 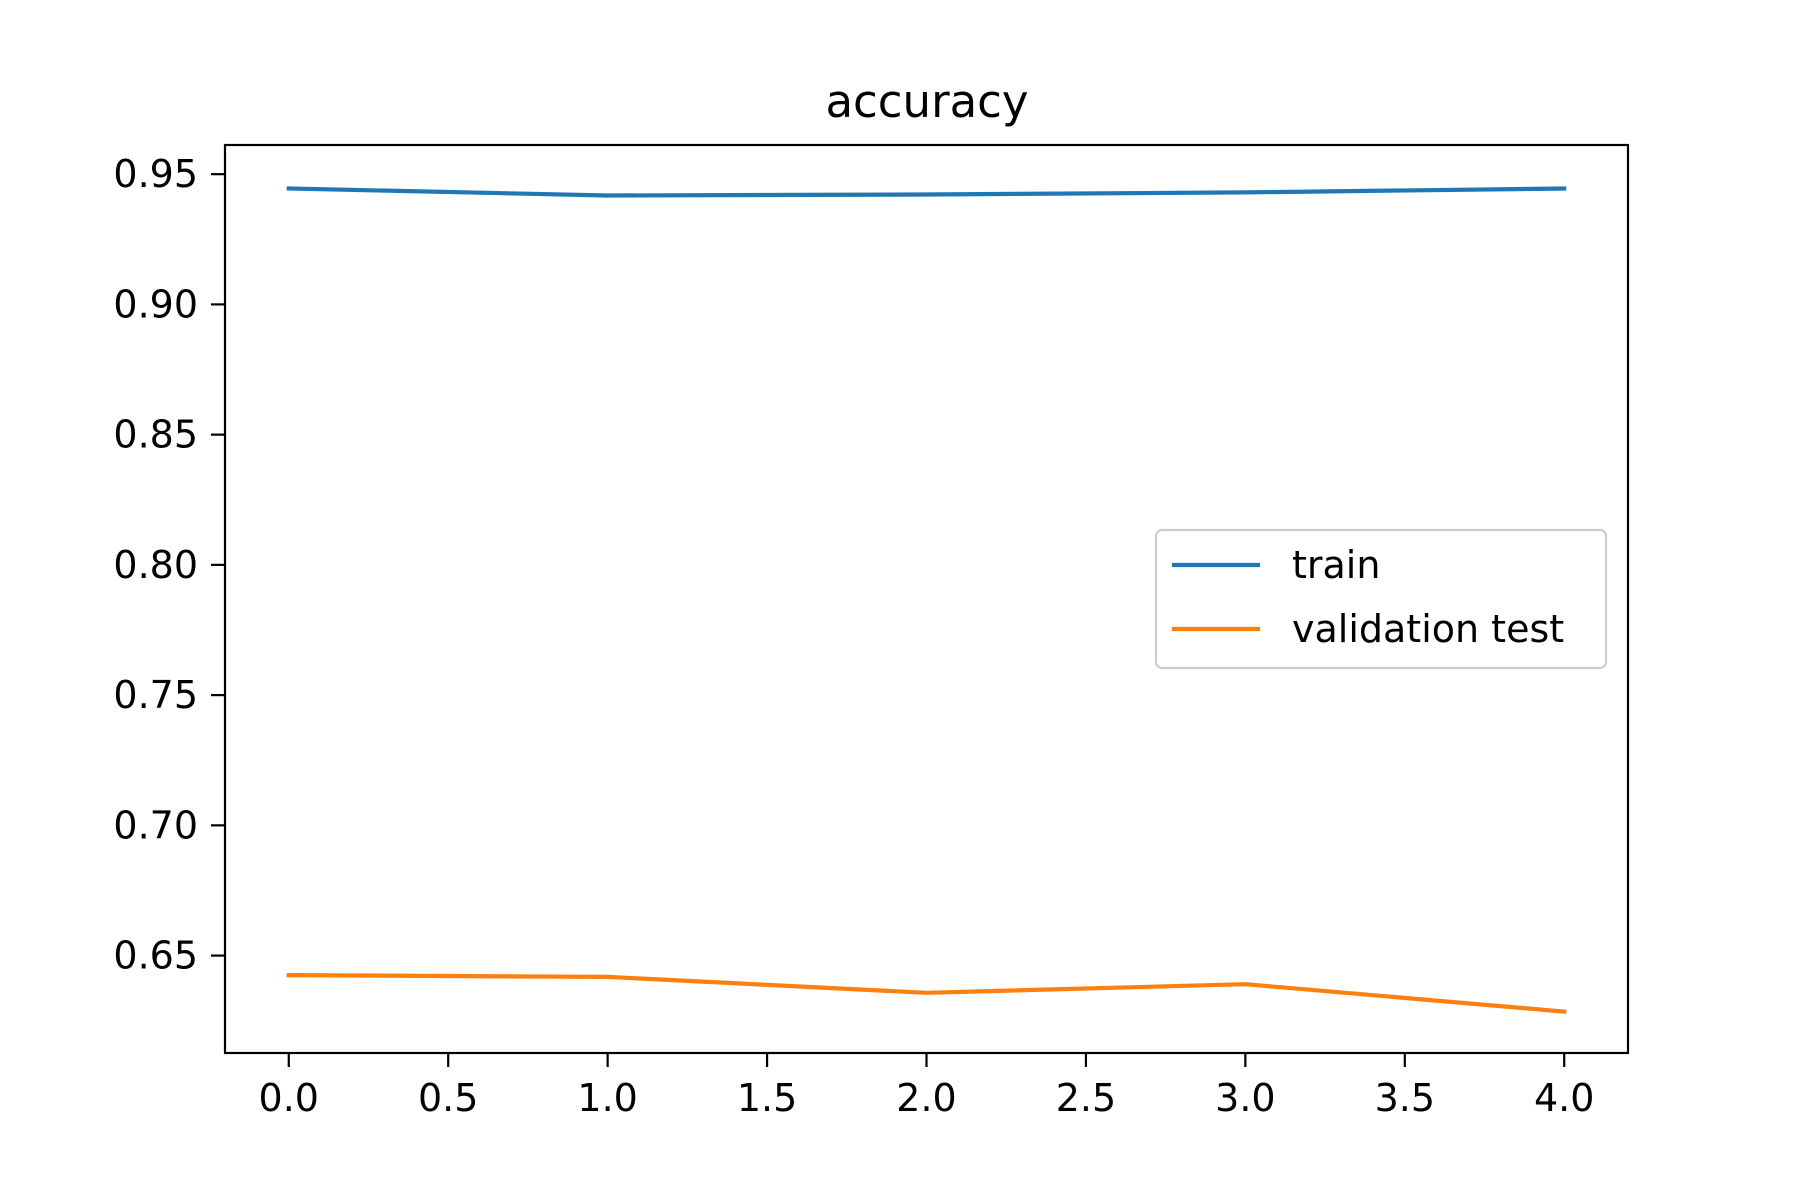 I want to click on x-tick-label: 0.5, so click(x=448, y=1098).